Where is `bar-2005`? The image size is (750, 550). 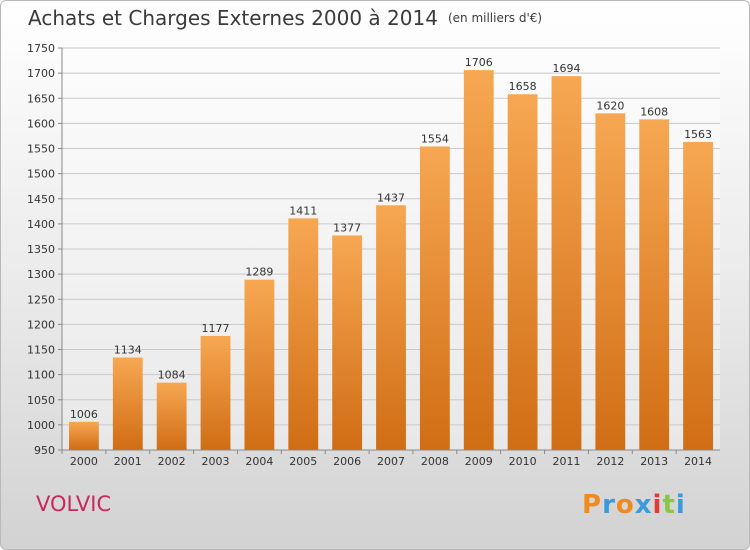 bar-2005 is located at coordinates (303, 334).